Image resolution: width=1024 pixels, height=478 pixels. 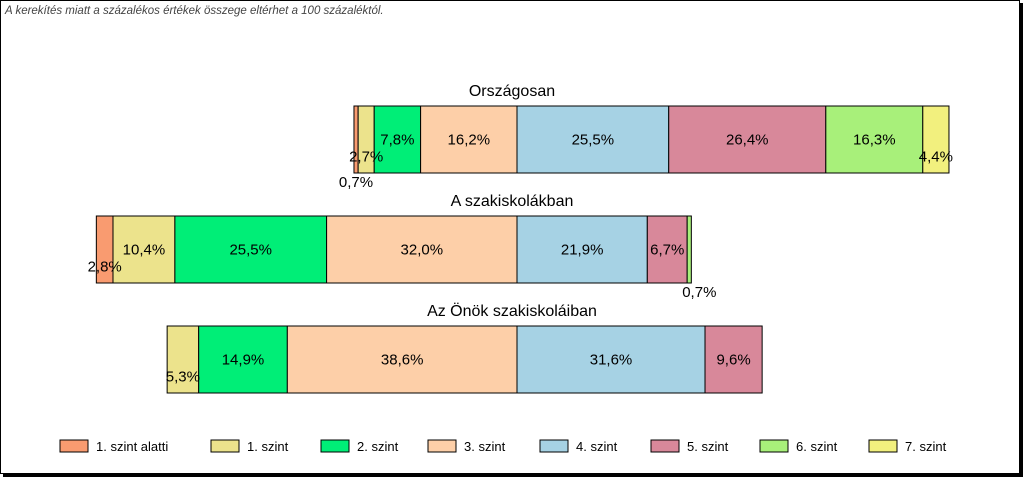 I want to click on data-label: 31,6%, so click(x=611, y=360).